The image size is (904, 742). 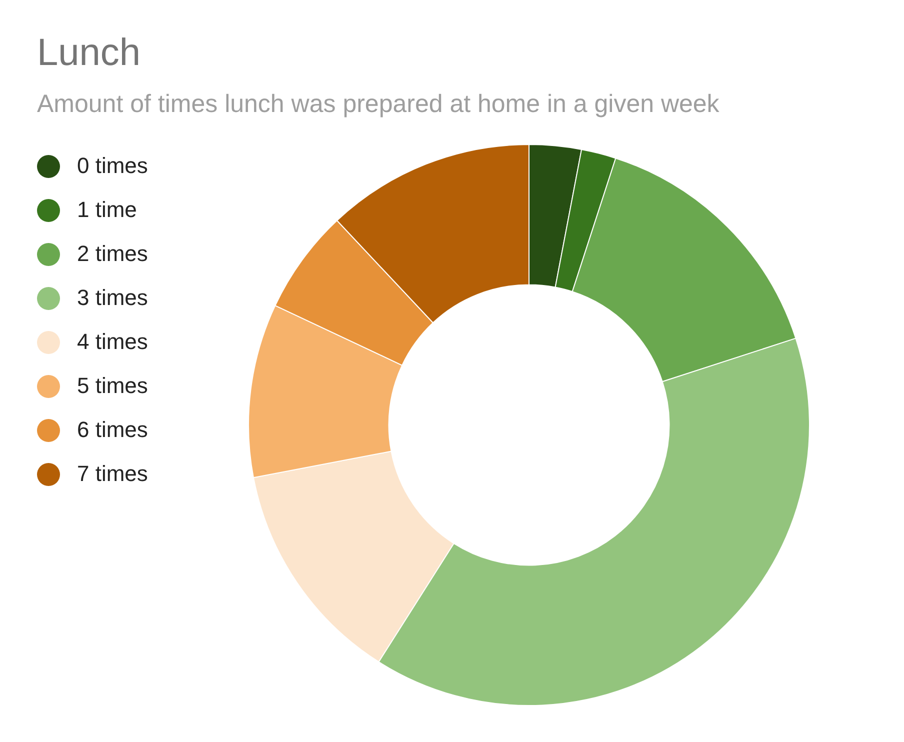 I want to click on legend-label: 5 times, so click(x=112, y=386).